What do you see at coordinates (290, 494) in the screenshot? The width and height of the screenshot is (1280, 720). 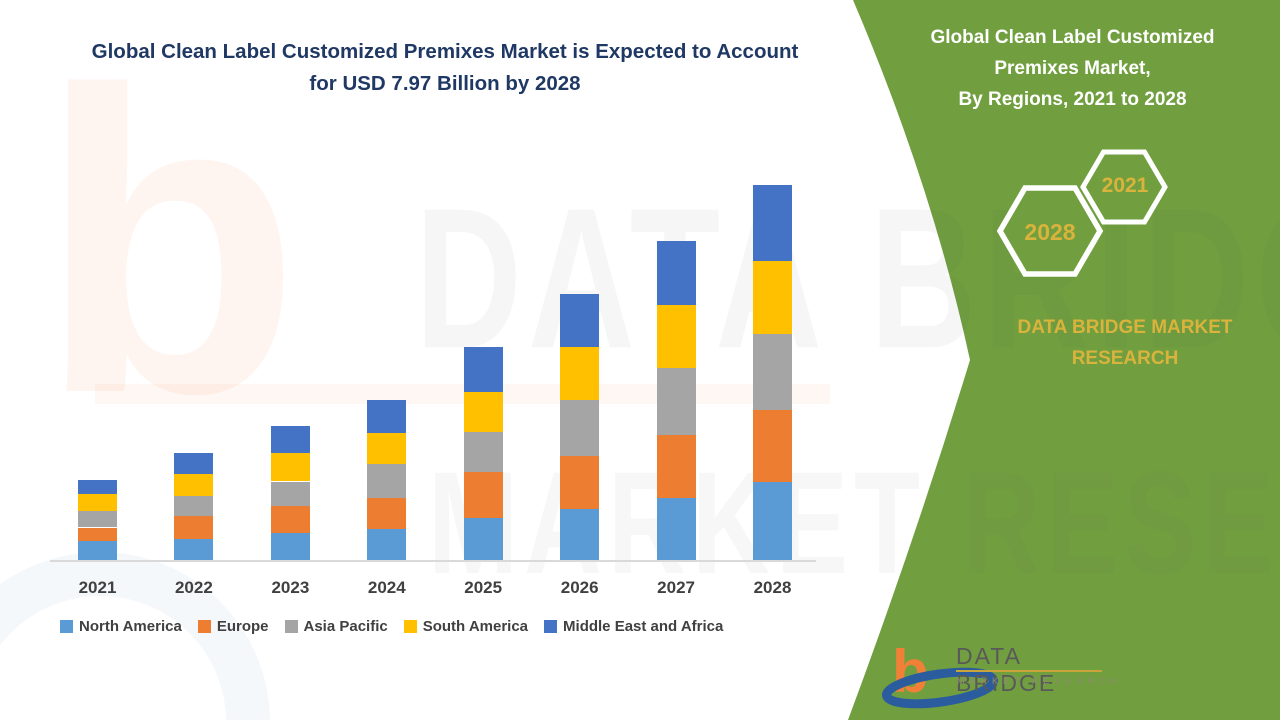 I see `bar-segment-asia-pacific-2023` at bounding box center [290, 494].